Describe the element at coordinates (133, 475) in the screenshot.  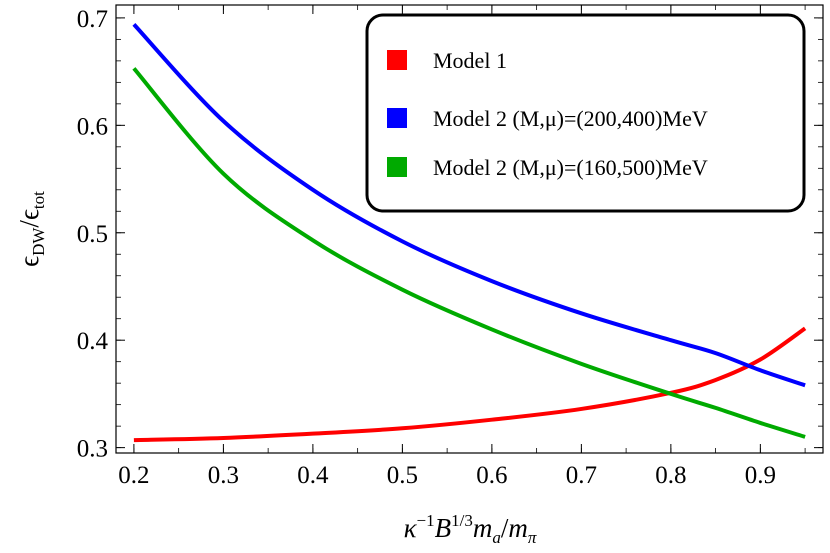
I see `x-tick-label: 0.2` at that location.